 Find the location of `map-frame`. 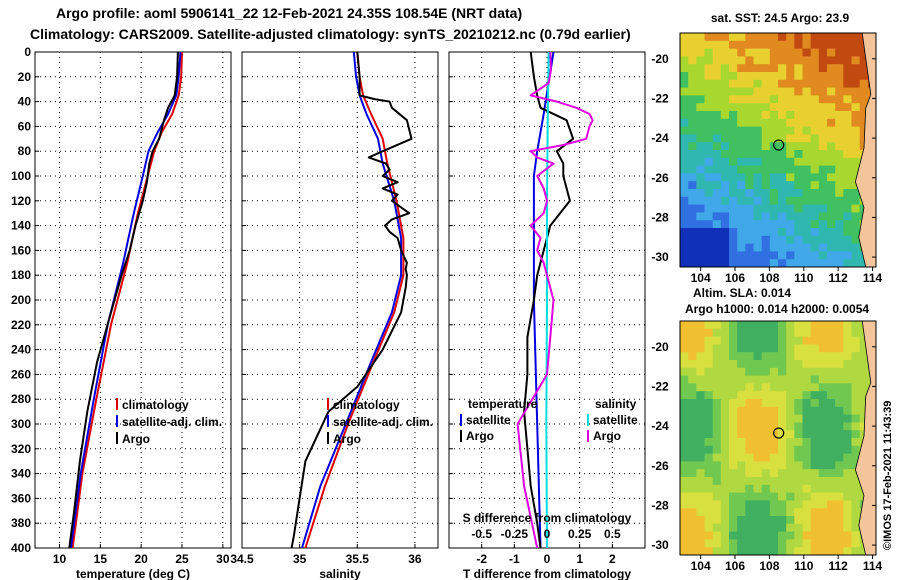

map-frame is located at coordinates (778, 150).